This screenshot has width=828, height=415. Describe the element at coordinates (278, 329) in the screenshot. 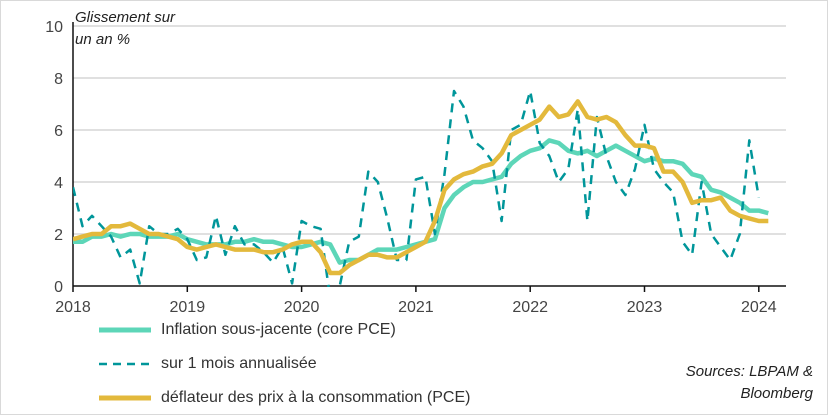

I see `legend-label-core: Inflation sous-jacente (core PCE)` at that location.